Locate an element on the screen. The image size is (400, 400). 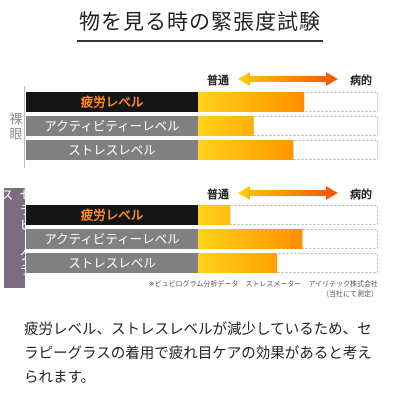
title-container: 物を見る時の緊張度試験 is located at coordinates (200, 24).